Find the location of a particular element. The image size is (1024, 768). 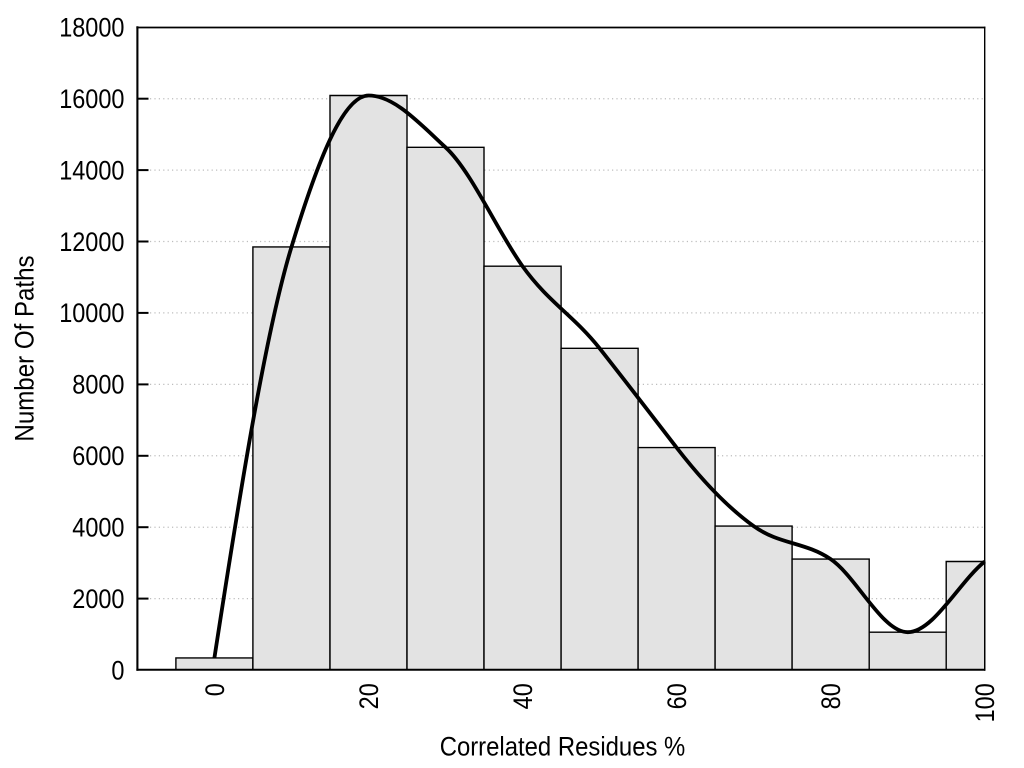

svg-text: 4000 is located at coordinates (98, 528).